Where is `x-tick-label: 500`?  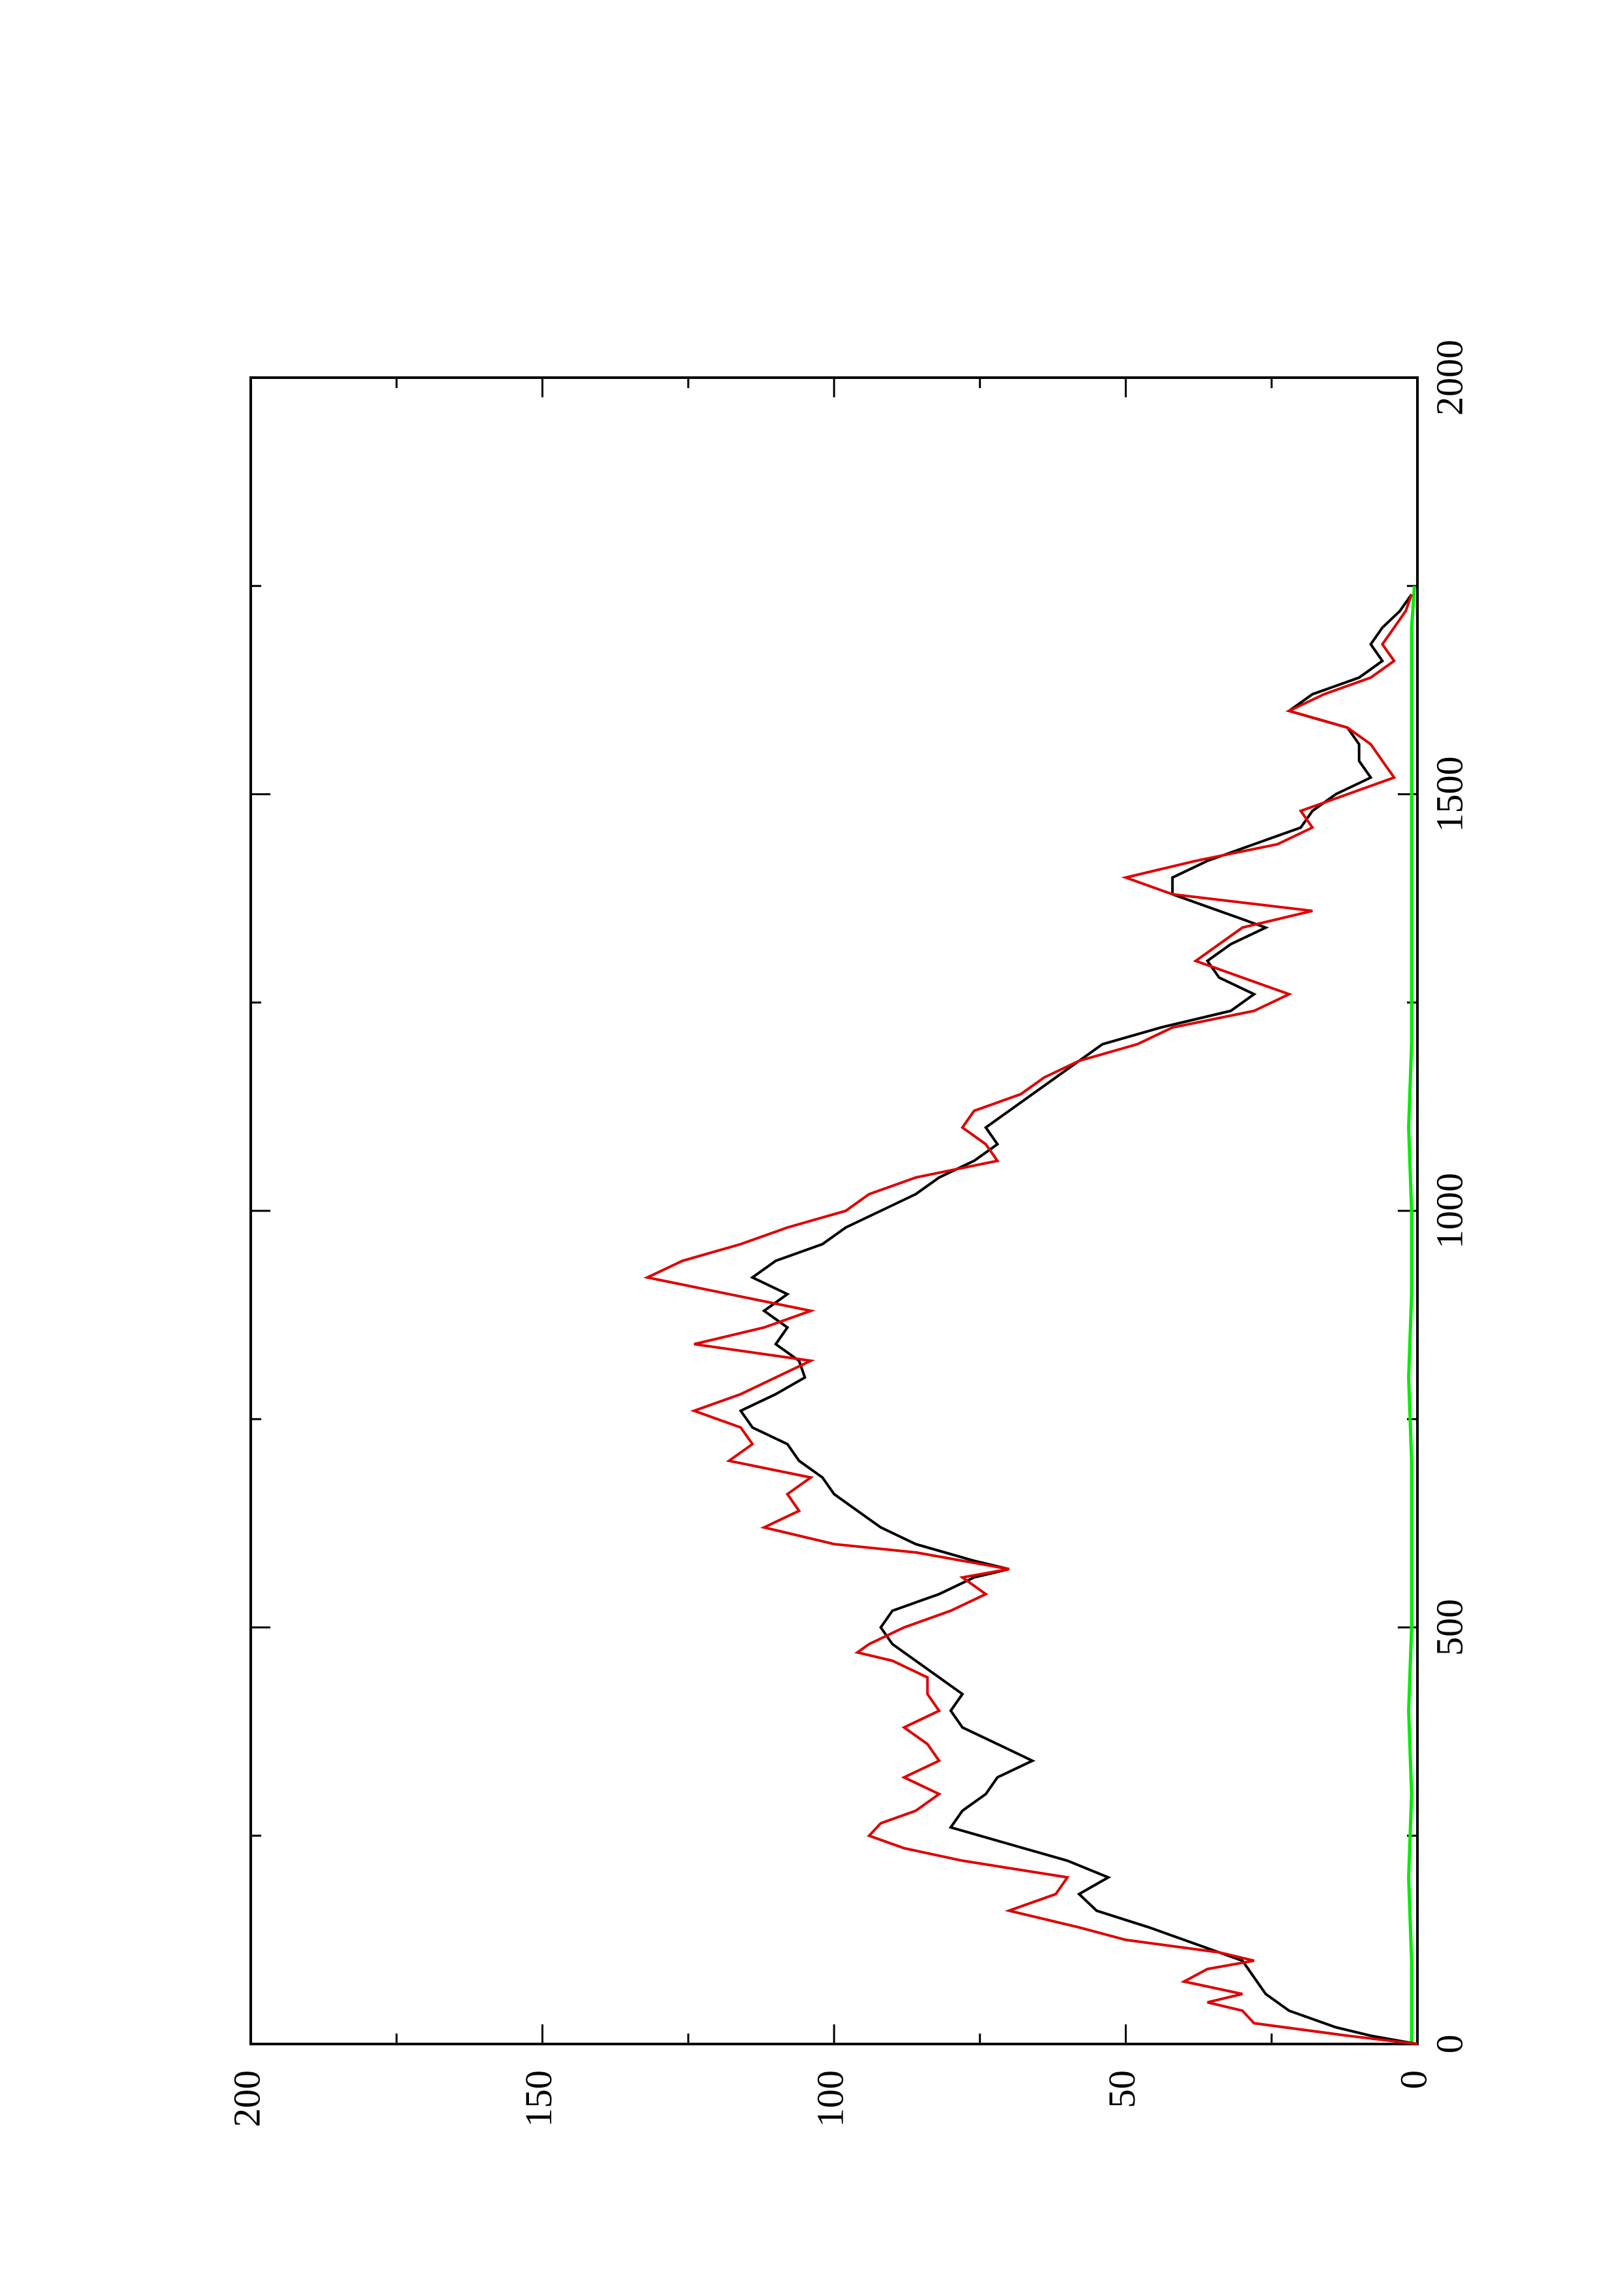 x-tick-label: 500 is located at coordinates (1449, 1627).